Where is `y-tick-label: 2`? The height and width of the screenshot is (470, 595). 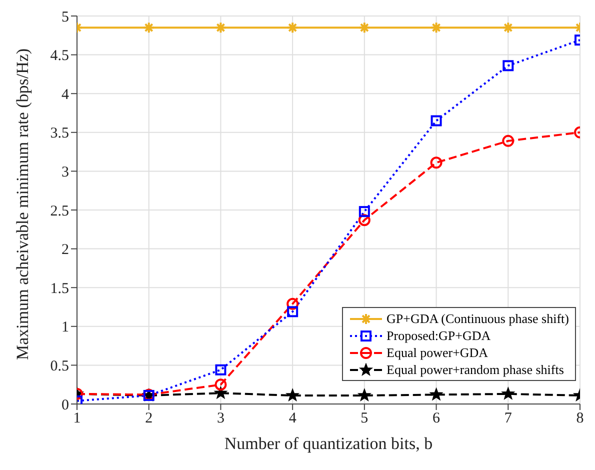 y-tick-label: 2 is located at coordinates (65, 250).